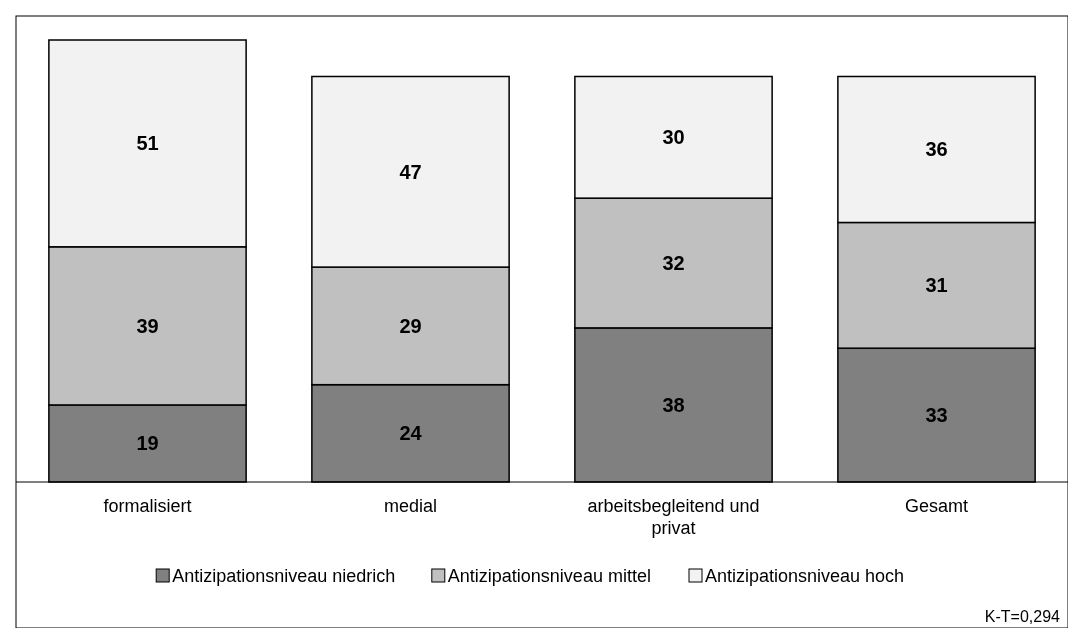  Describe the element at coordinates (410, 506) in the screenshot. I see `x-tick-label: medial` at that location.